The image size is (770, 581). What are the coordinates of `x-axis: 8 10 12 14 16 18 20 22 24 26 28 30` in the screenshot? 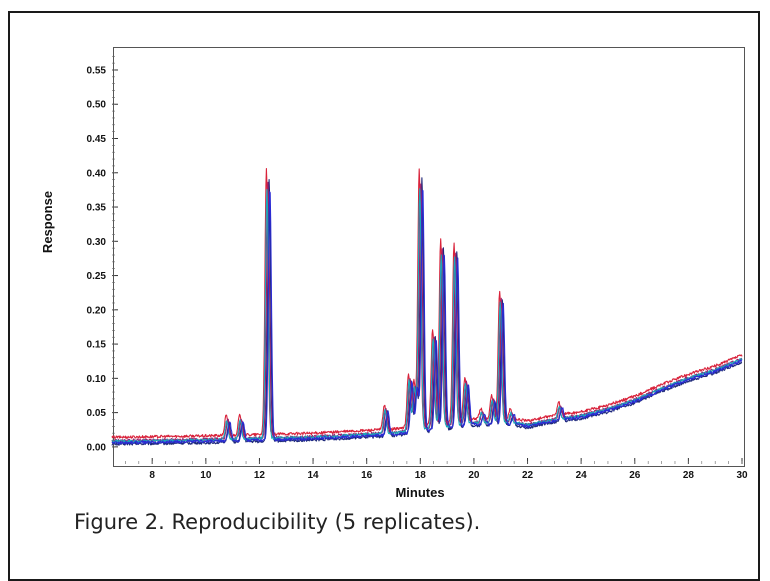 It's located at (436, 469).